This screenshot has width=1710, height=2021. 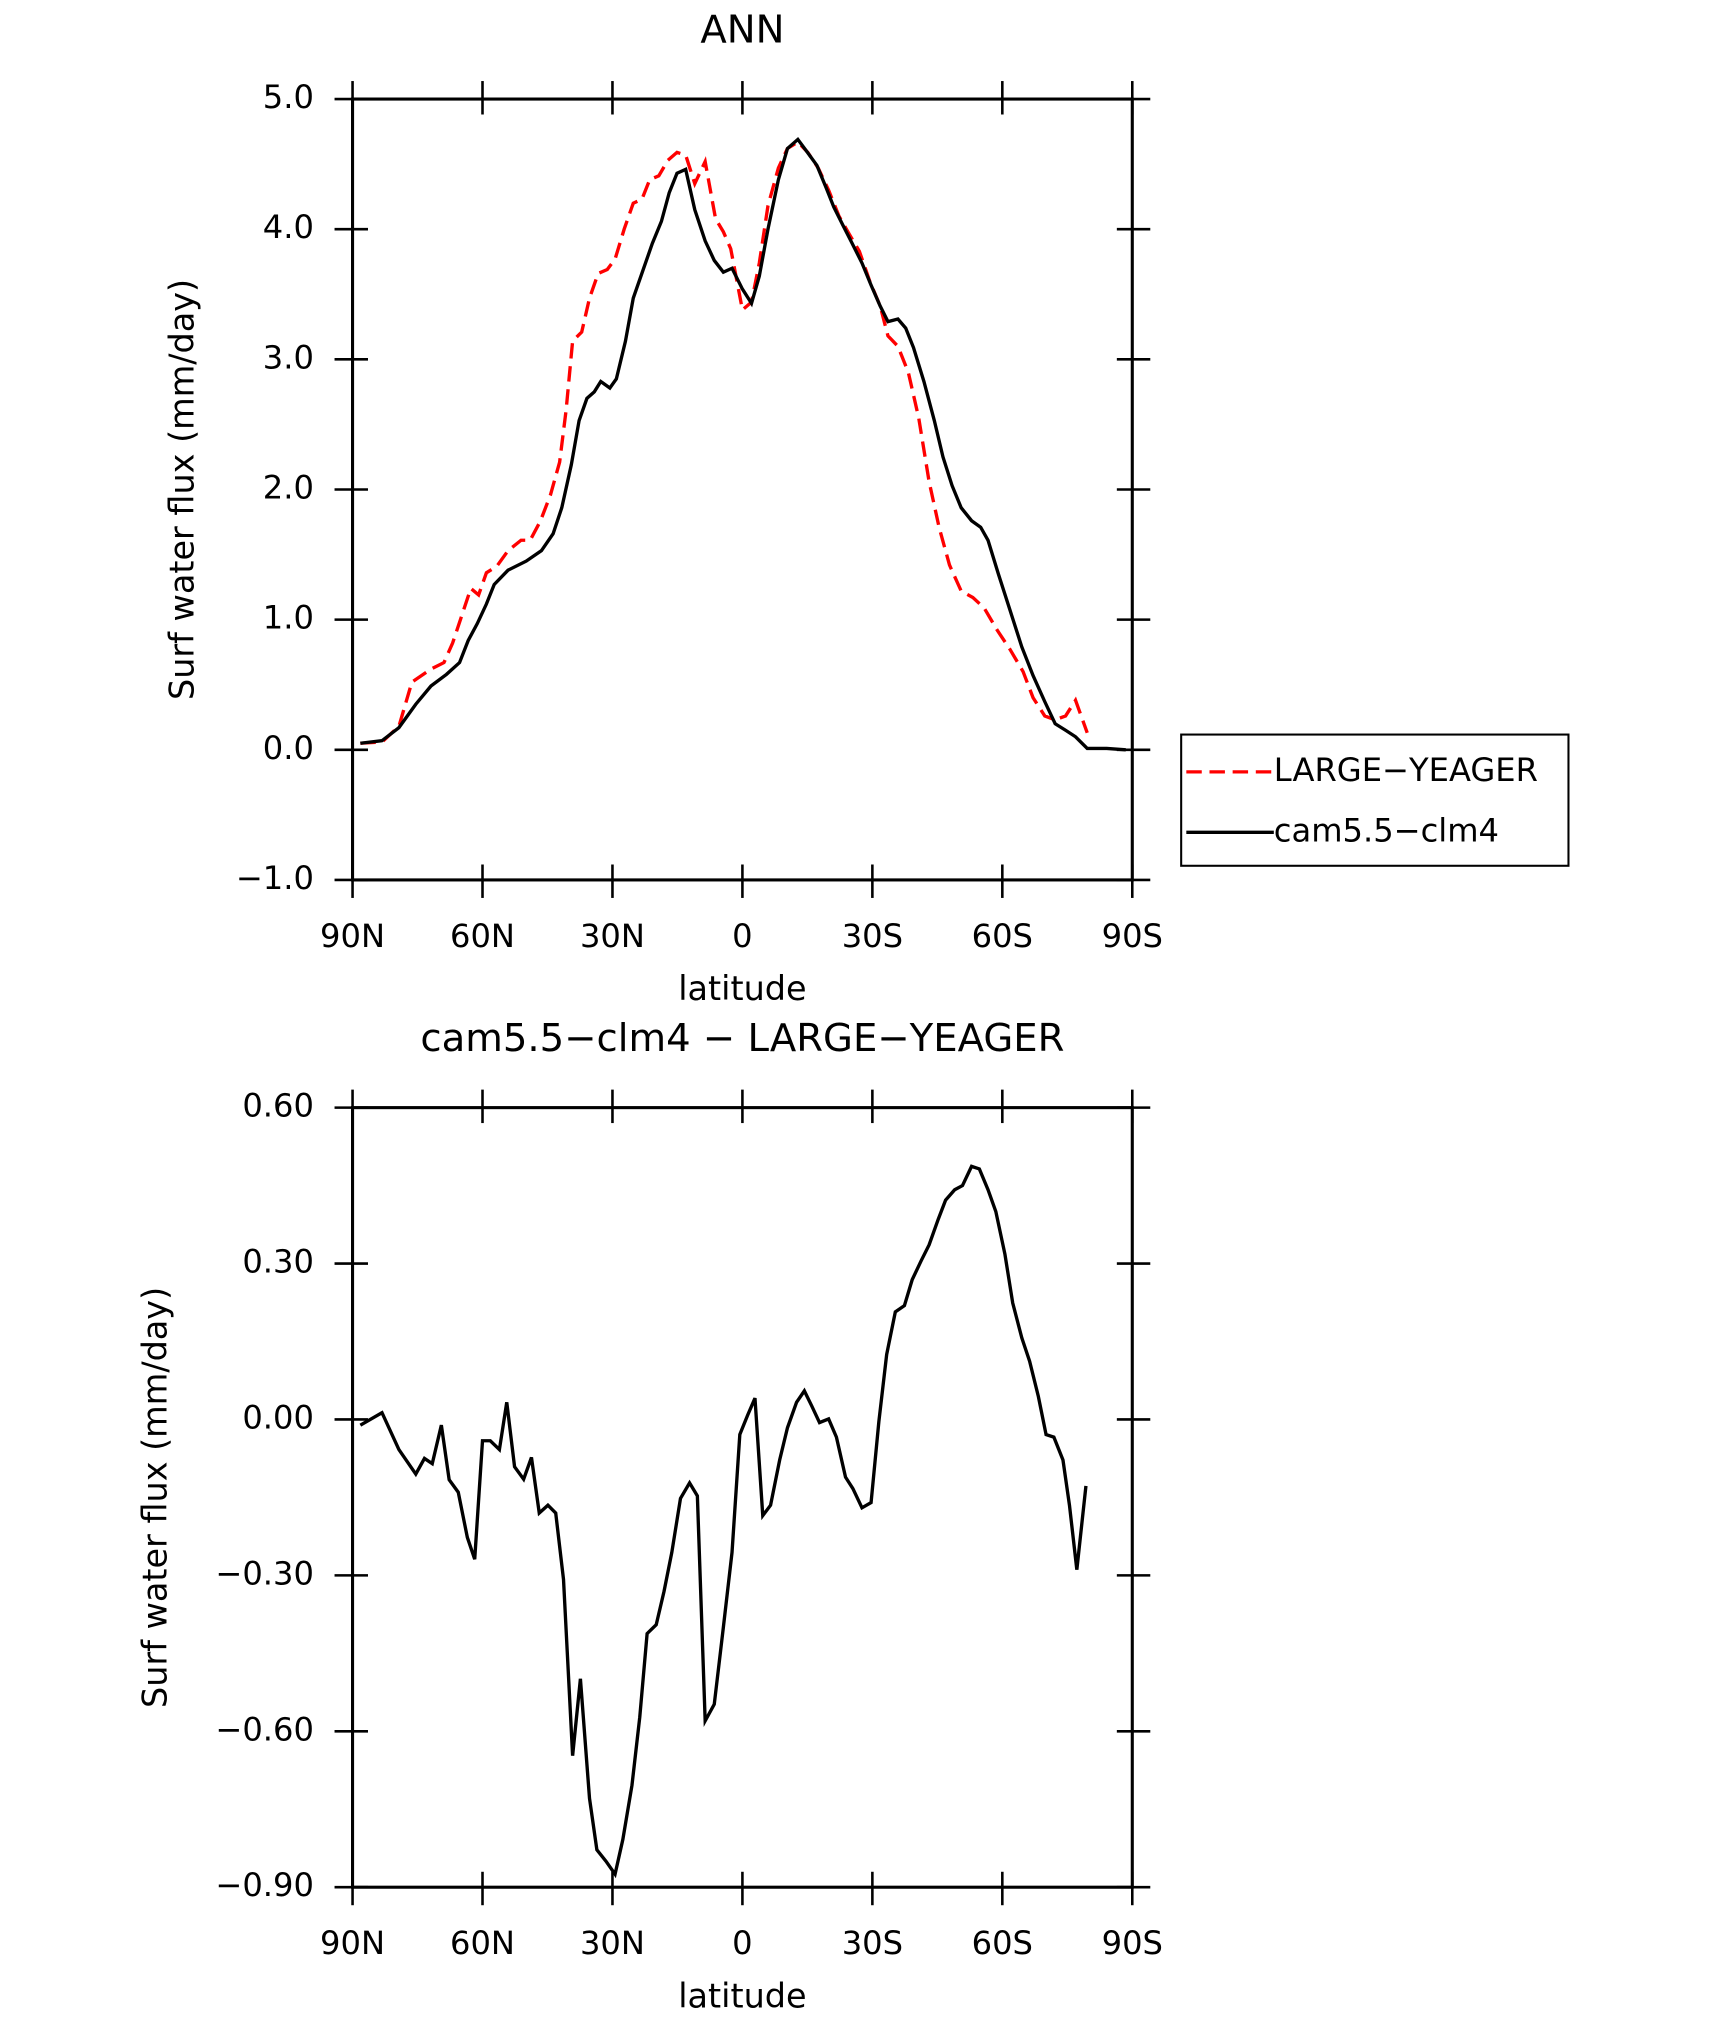 What do you see at coordinates (742, 1038) in the screenshot?
I see `chart-title: cam5.5−clm4 − LARGE−YEAGER` at bounding box center [742, 1038].